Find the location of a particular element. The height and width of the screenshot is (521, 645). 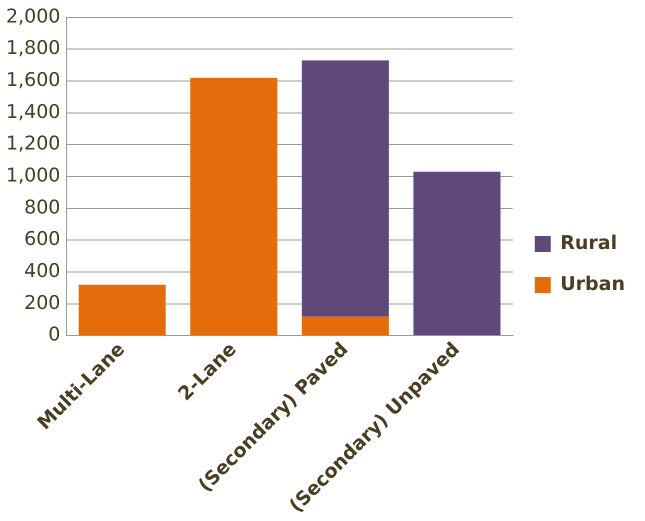

y-tick-label: 1,000 is located at coordinates (33, 175).